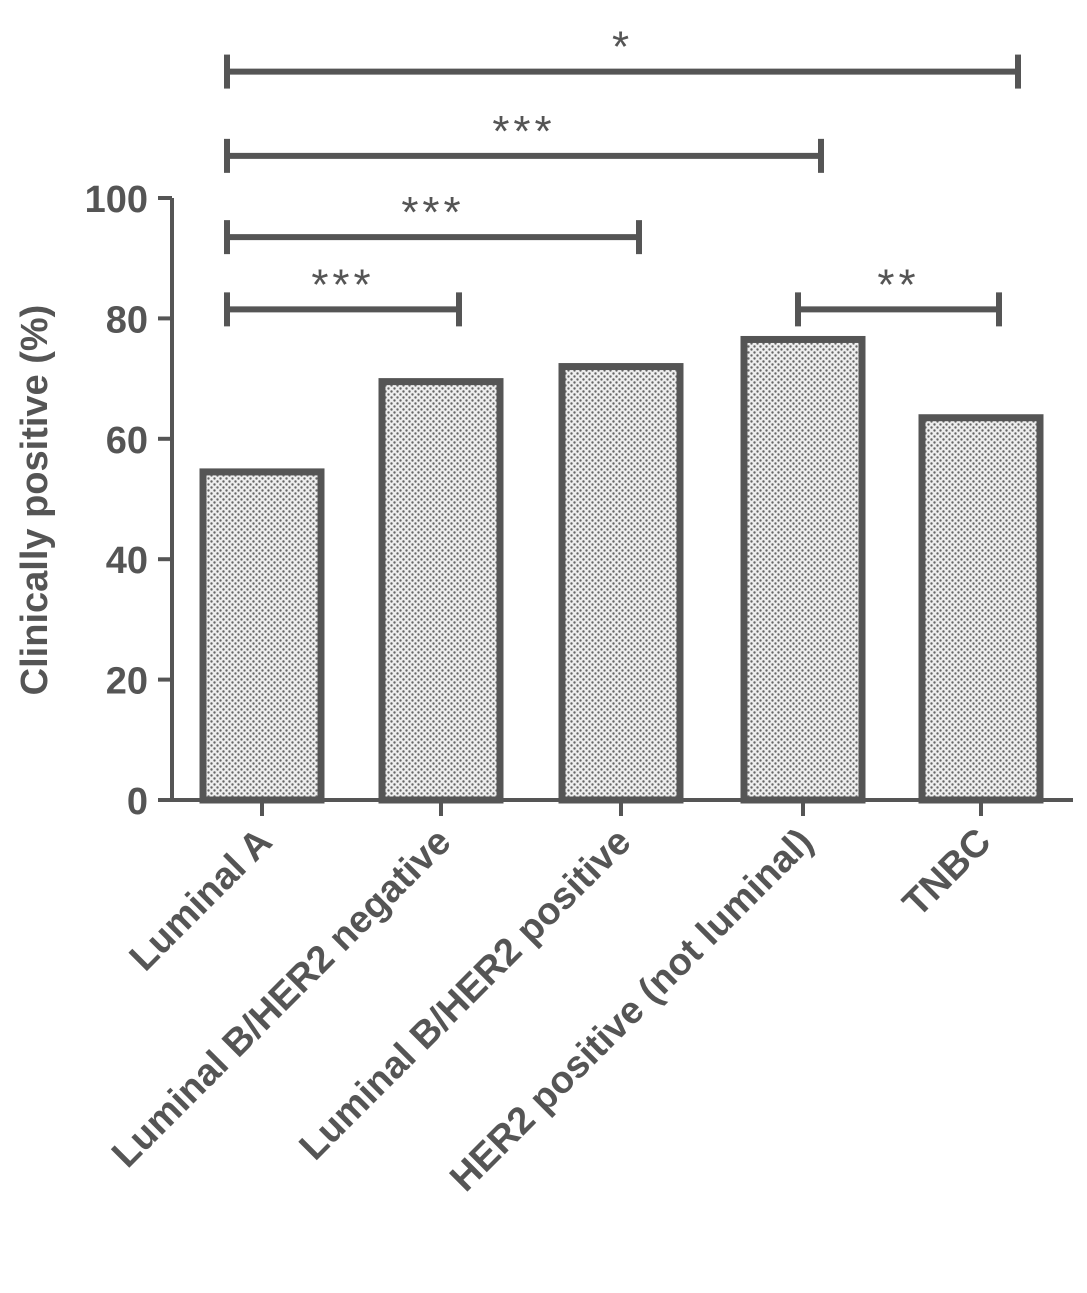  I want to click on sig-label-5: **, so click(898, 284).